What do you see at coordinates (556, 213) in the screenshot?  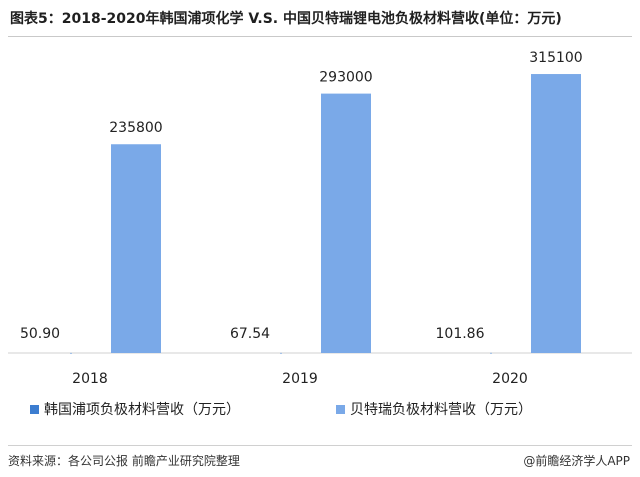 I see `bar-btr-2020` at bounding box center [556, 213].